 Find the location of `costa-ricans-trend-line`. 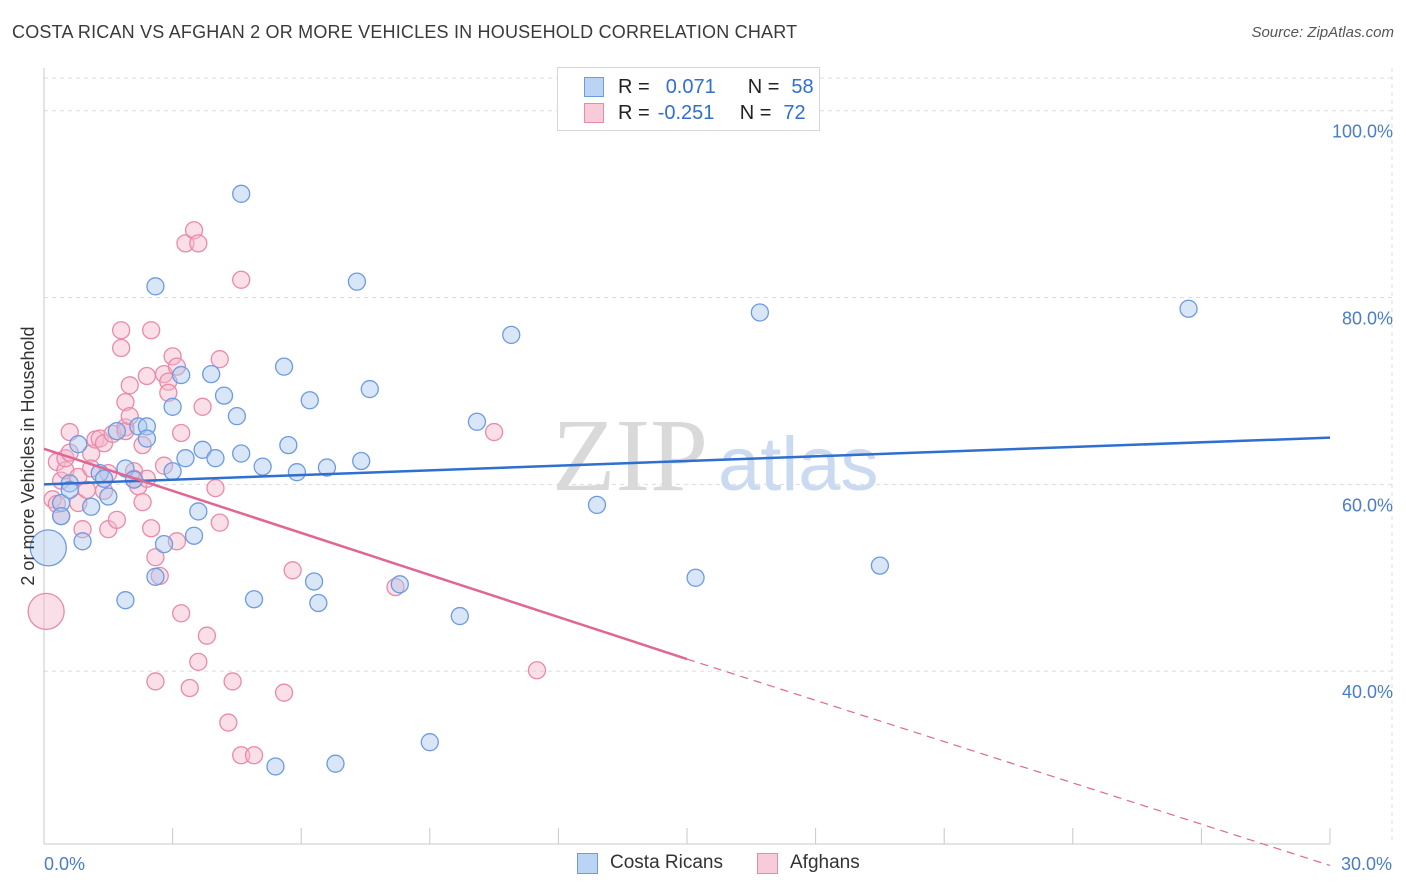

costa-ricans-trend-line is located at coordinates (687, 461).